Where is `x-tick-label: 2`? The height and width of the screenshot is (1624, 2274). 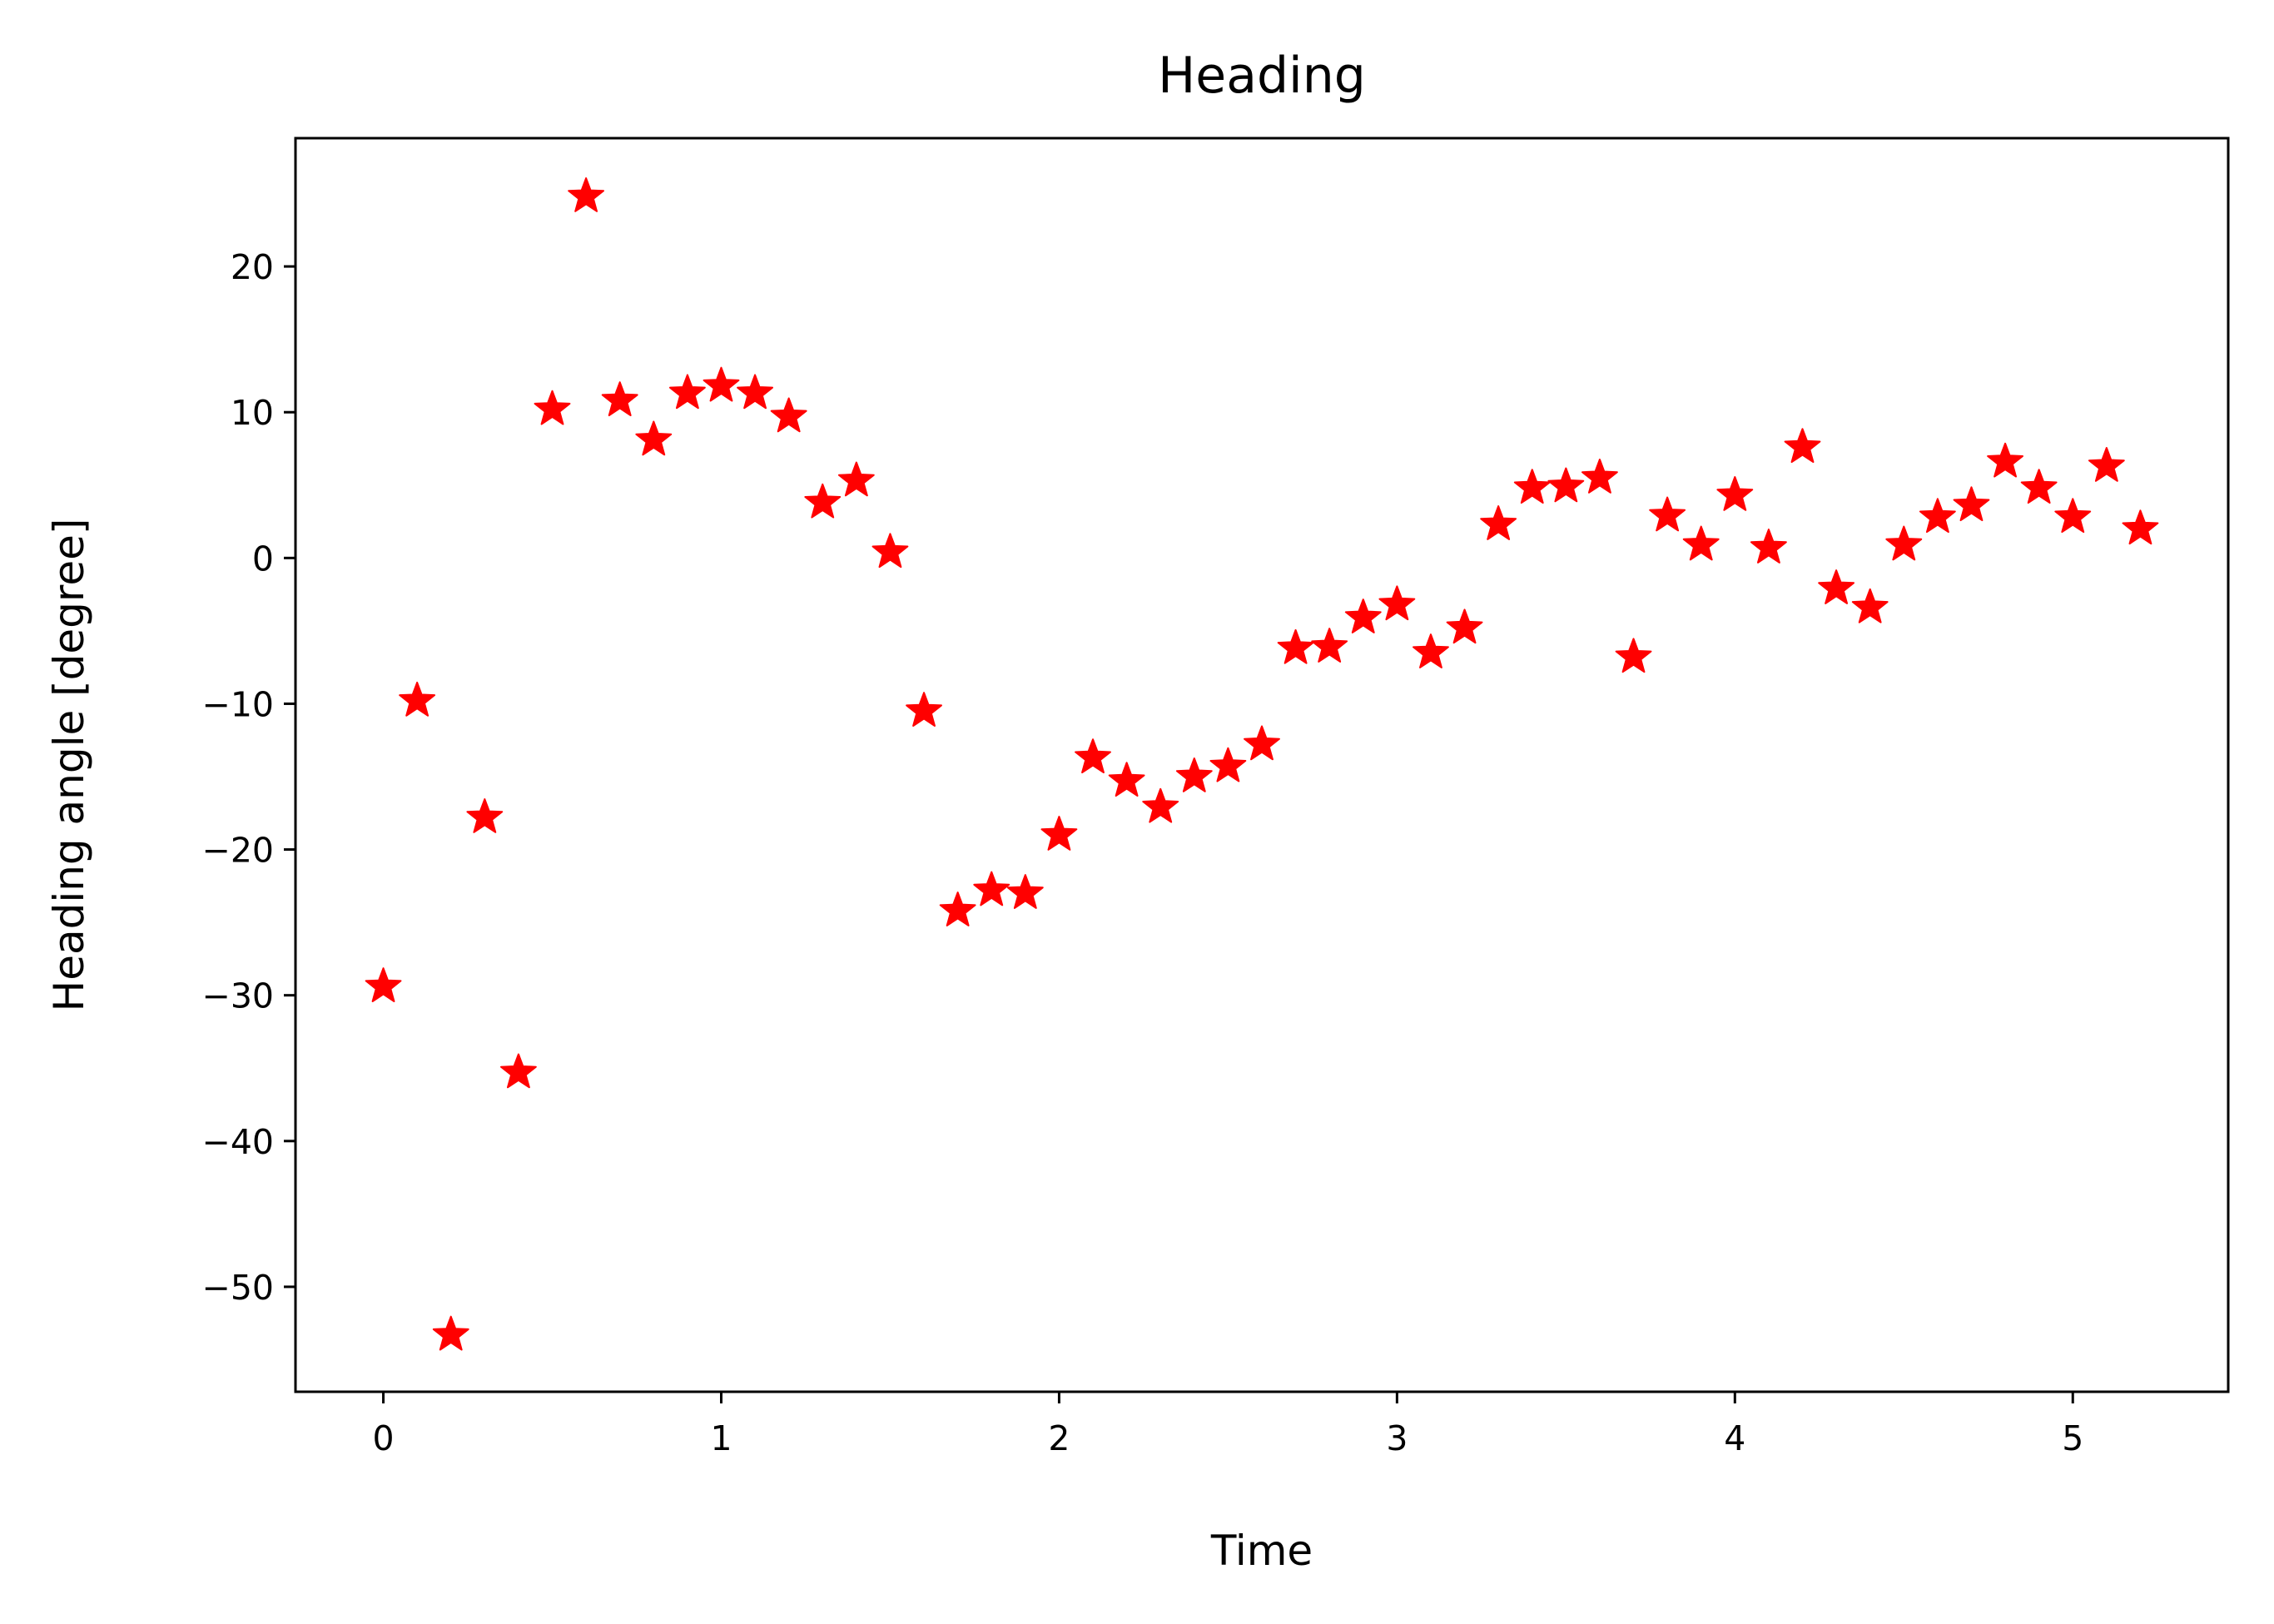
x-tick-label: 2 is located at coordinates (1059, 1438).